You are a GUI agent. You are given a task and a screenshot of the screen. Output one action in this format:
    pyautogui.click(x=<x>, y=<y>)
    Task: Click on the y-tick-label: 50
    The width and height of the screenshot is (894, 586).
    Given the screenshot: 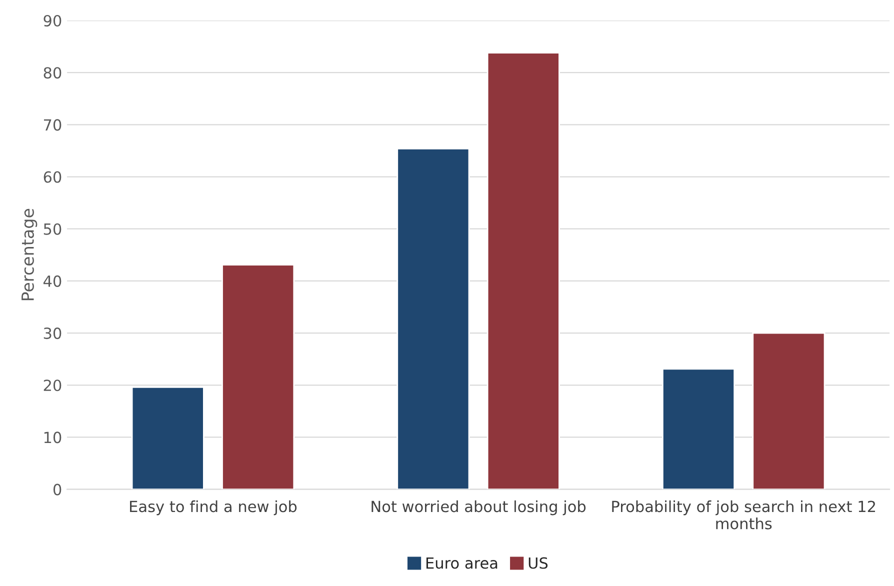 What is the action you would take?
    pyautogui.click(x=53, y=229)
    